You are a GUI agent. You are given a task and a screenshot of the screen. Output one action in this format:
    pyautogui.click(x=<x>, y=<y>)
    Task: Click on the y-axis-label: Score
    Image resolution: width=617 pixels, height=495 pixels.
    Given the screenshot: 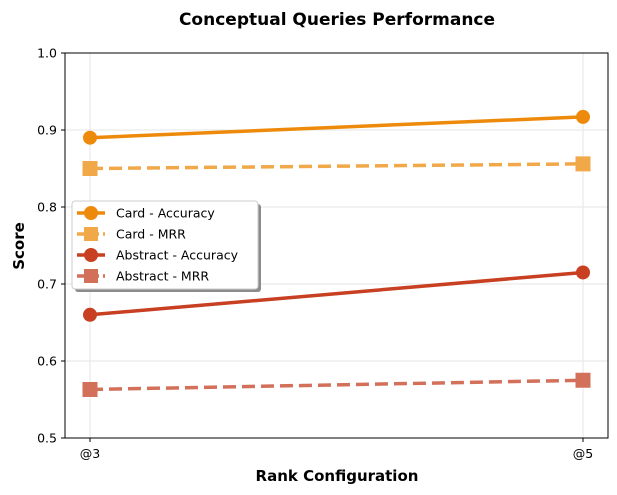 What is the action you would take?
    pyautogui.click(x=19, y=246)
    